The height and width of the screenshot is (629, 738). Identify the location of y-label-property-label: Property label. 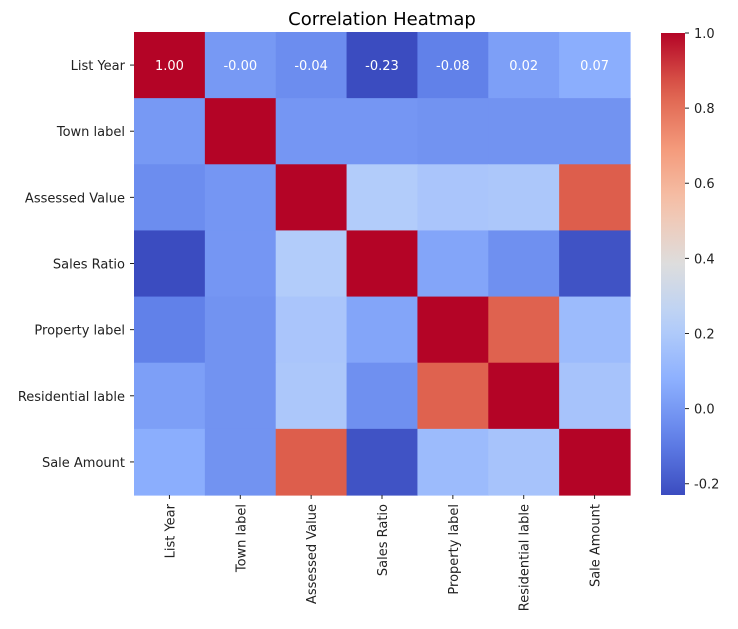
(79, 331).